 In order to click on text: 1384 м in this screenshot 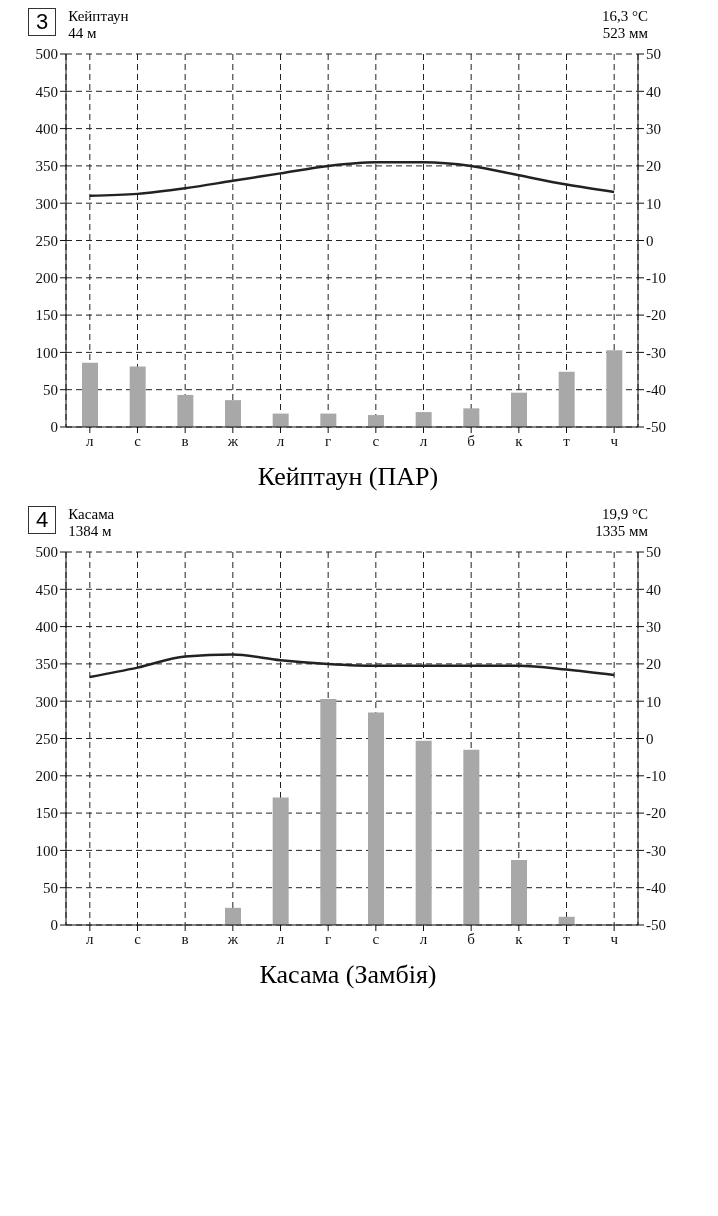, I will do `click(90, 531)`.